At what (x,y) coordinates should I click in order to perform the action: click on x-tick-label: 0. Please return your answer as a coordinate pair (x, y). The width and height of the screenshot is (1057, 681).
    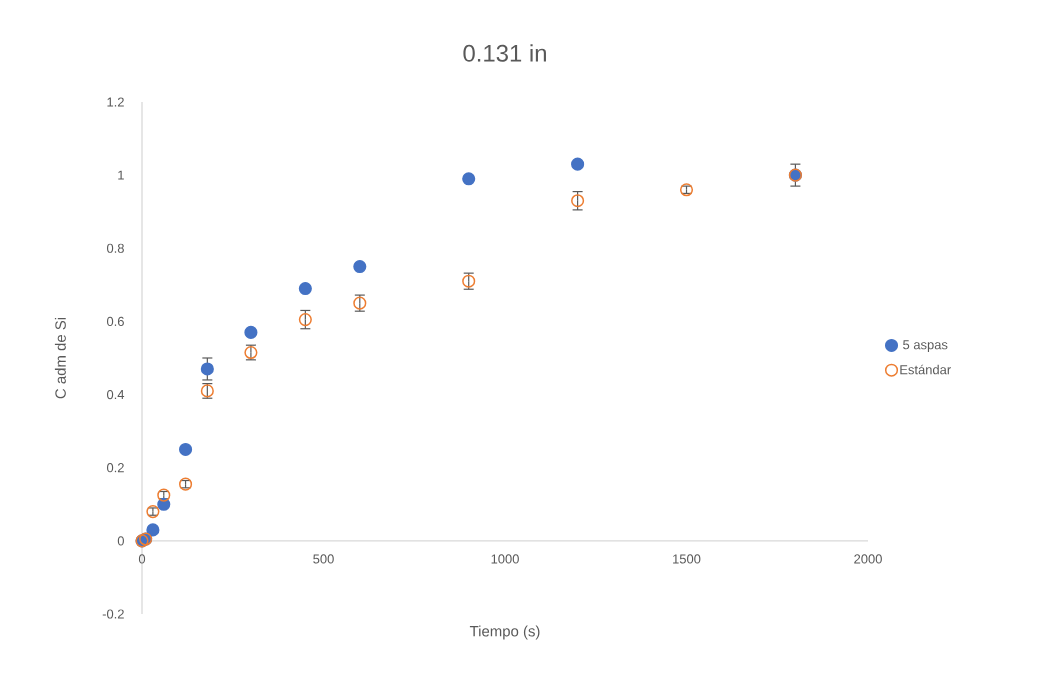
    Looking at the image, I should click on (142, 559).